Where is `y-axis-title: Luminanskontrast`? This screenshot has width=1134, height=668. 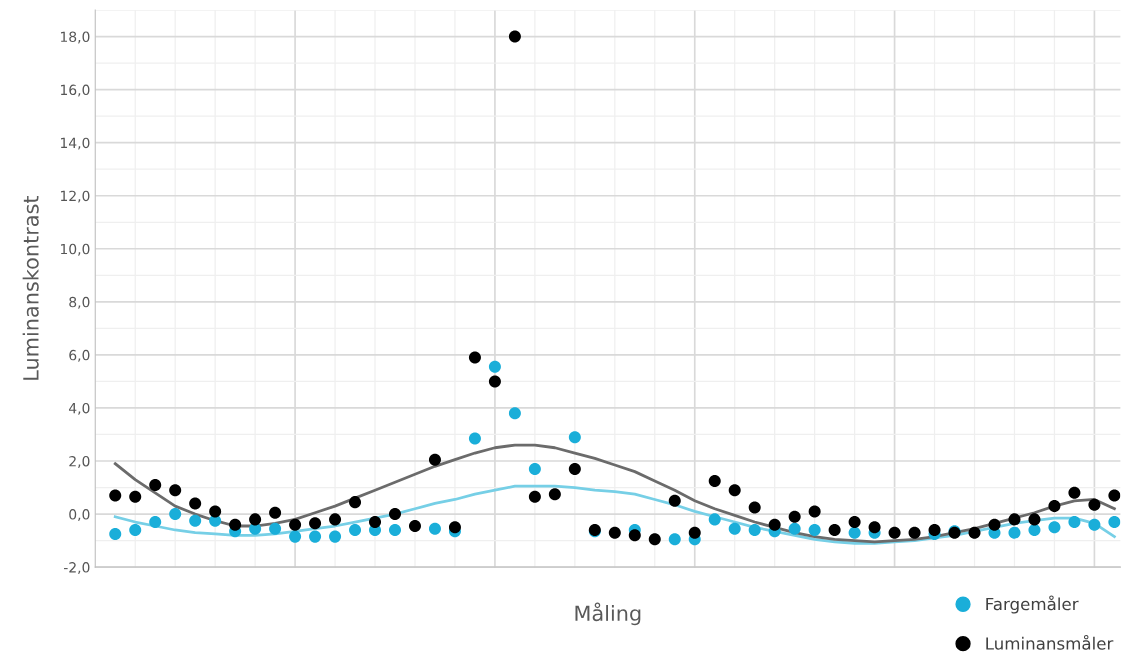
y-axis-title: Luminanskontrast is located at coordinates (30, 287).